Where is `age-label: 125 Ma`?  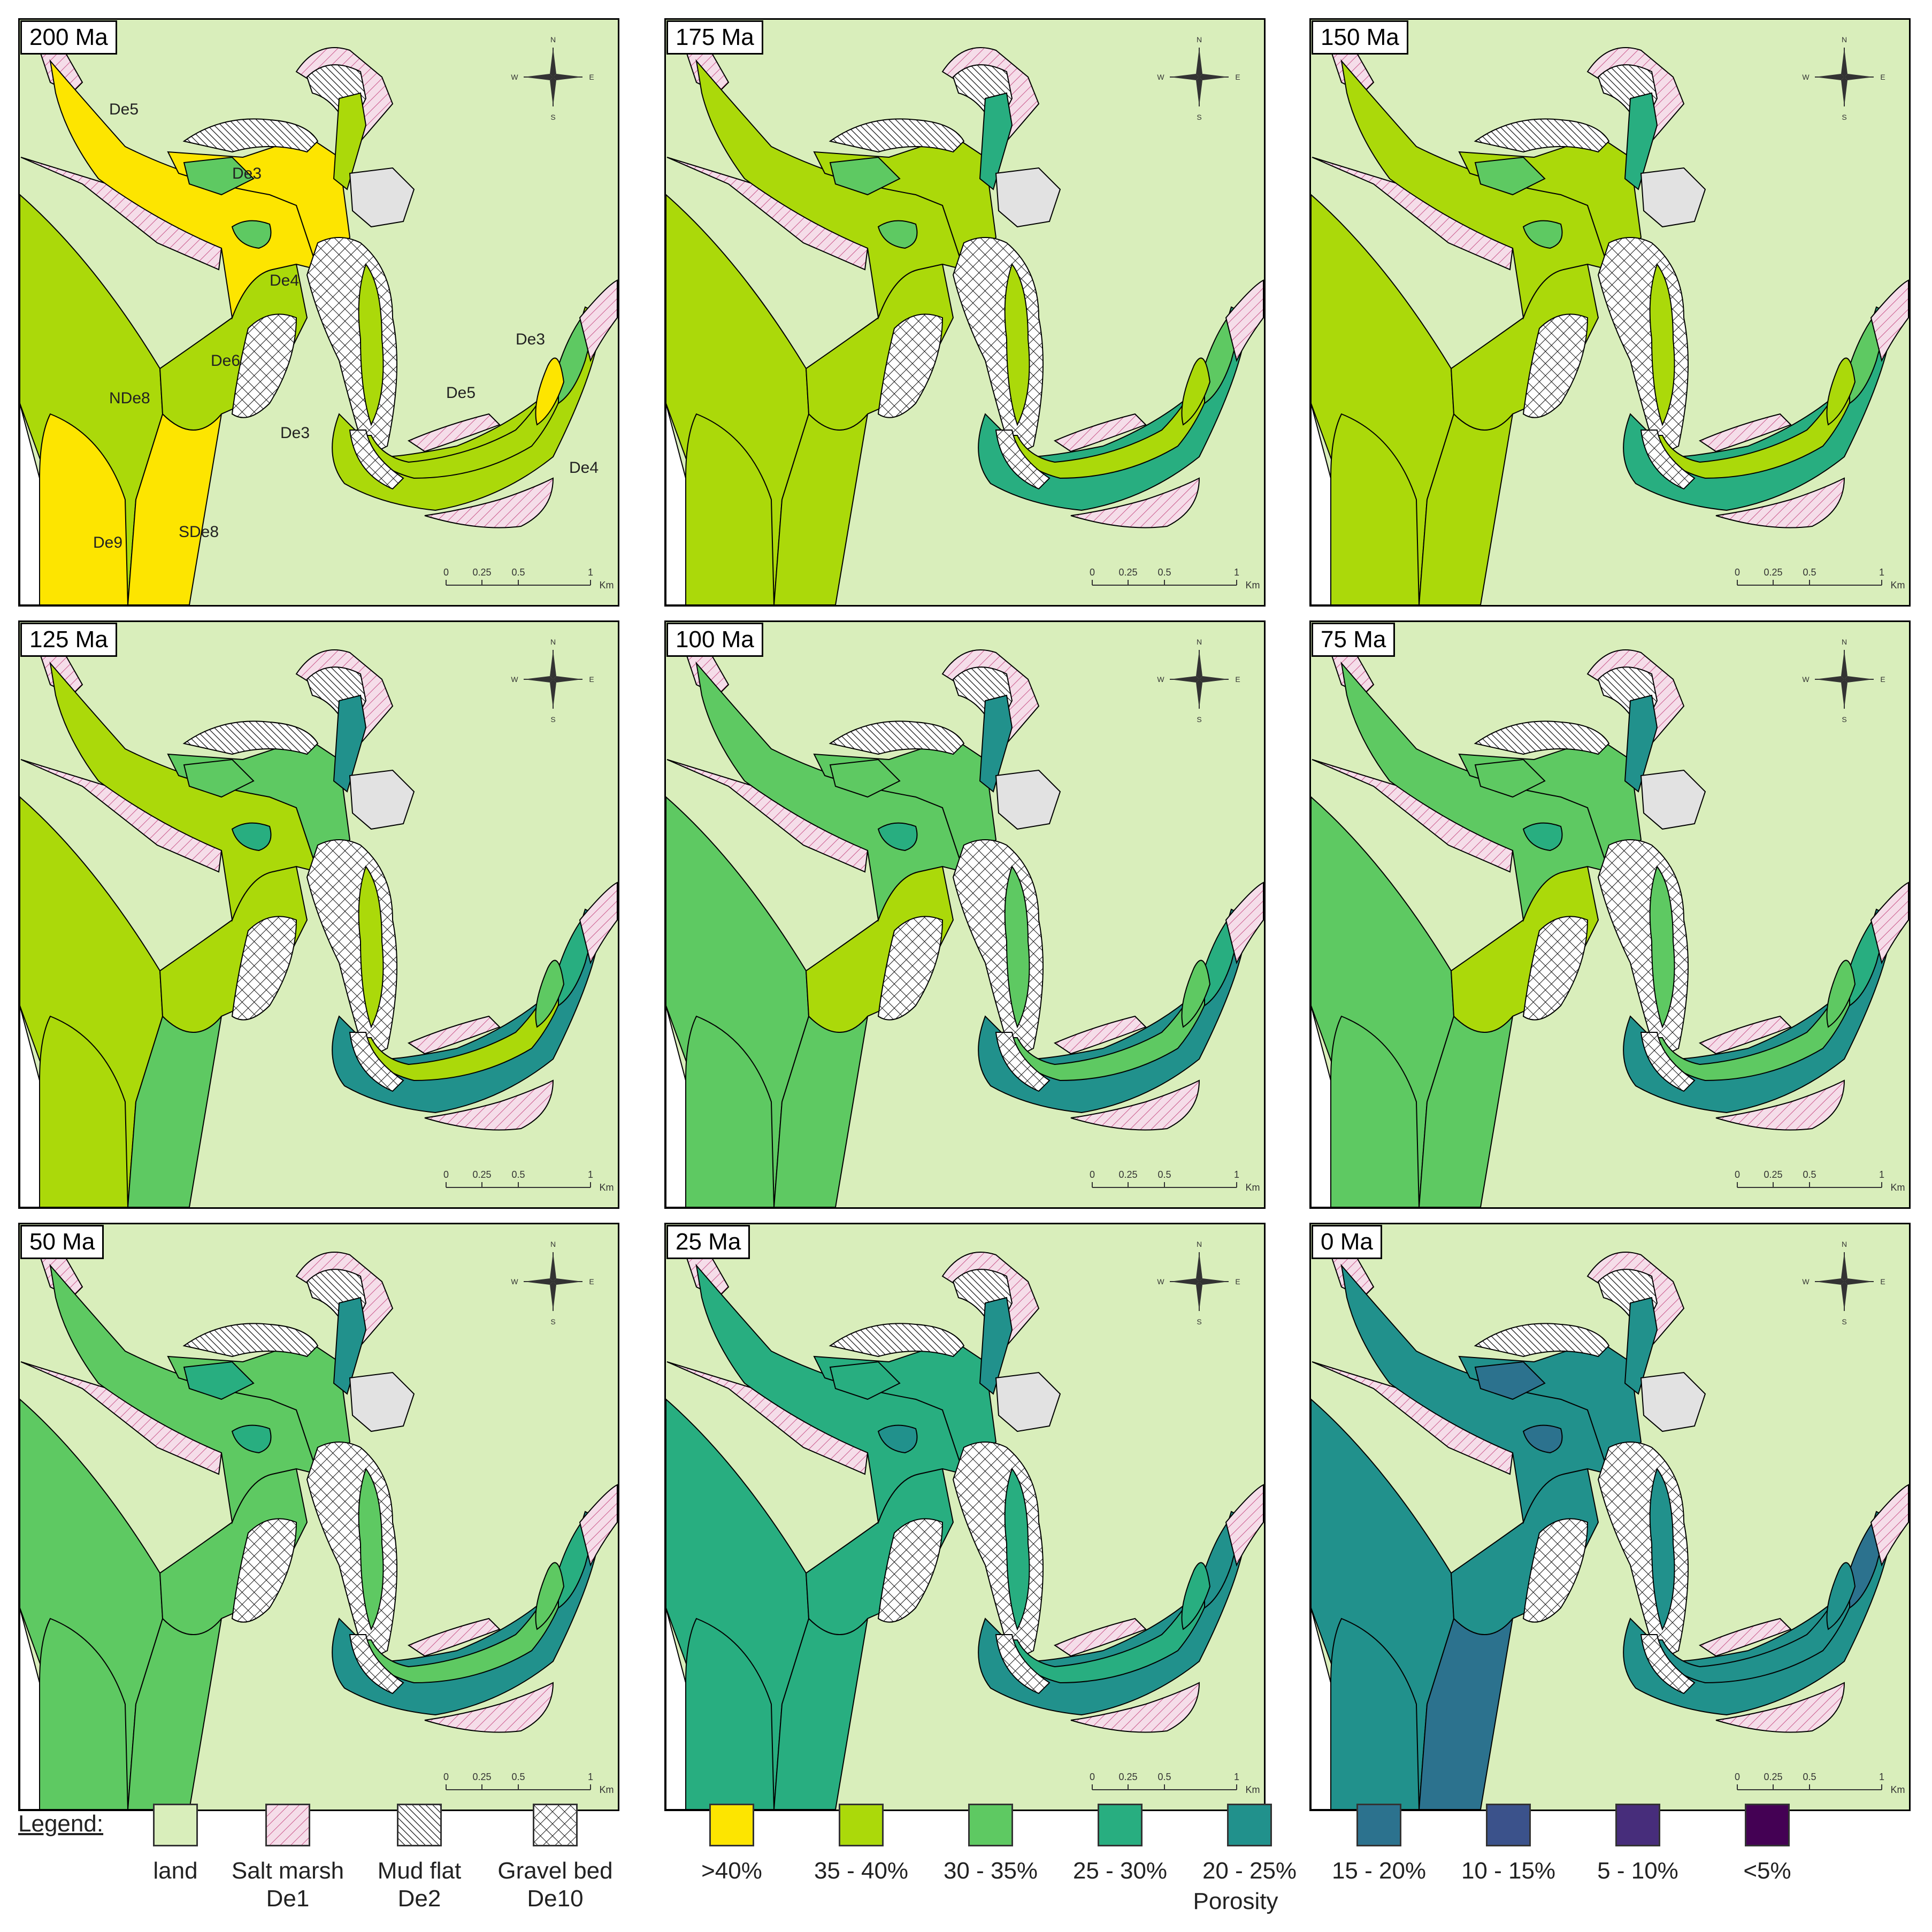 age-label: 125 Ma is located at coordinates (68, 640).